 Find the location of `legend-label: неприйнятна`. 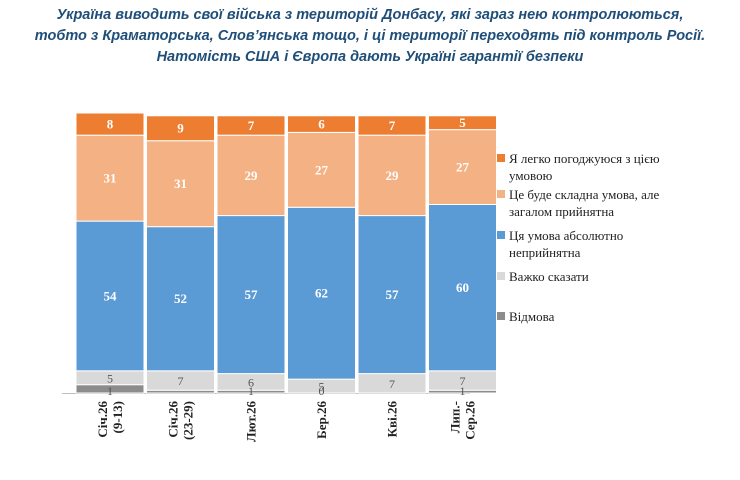

legend-label: неприйнятна is located at coordinates (545, 252).